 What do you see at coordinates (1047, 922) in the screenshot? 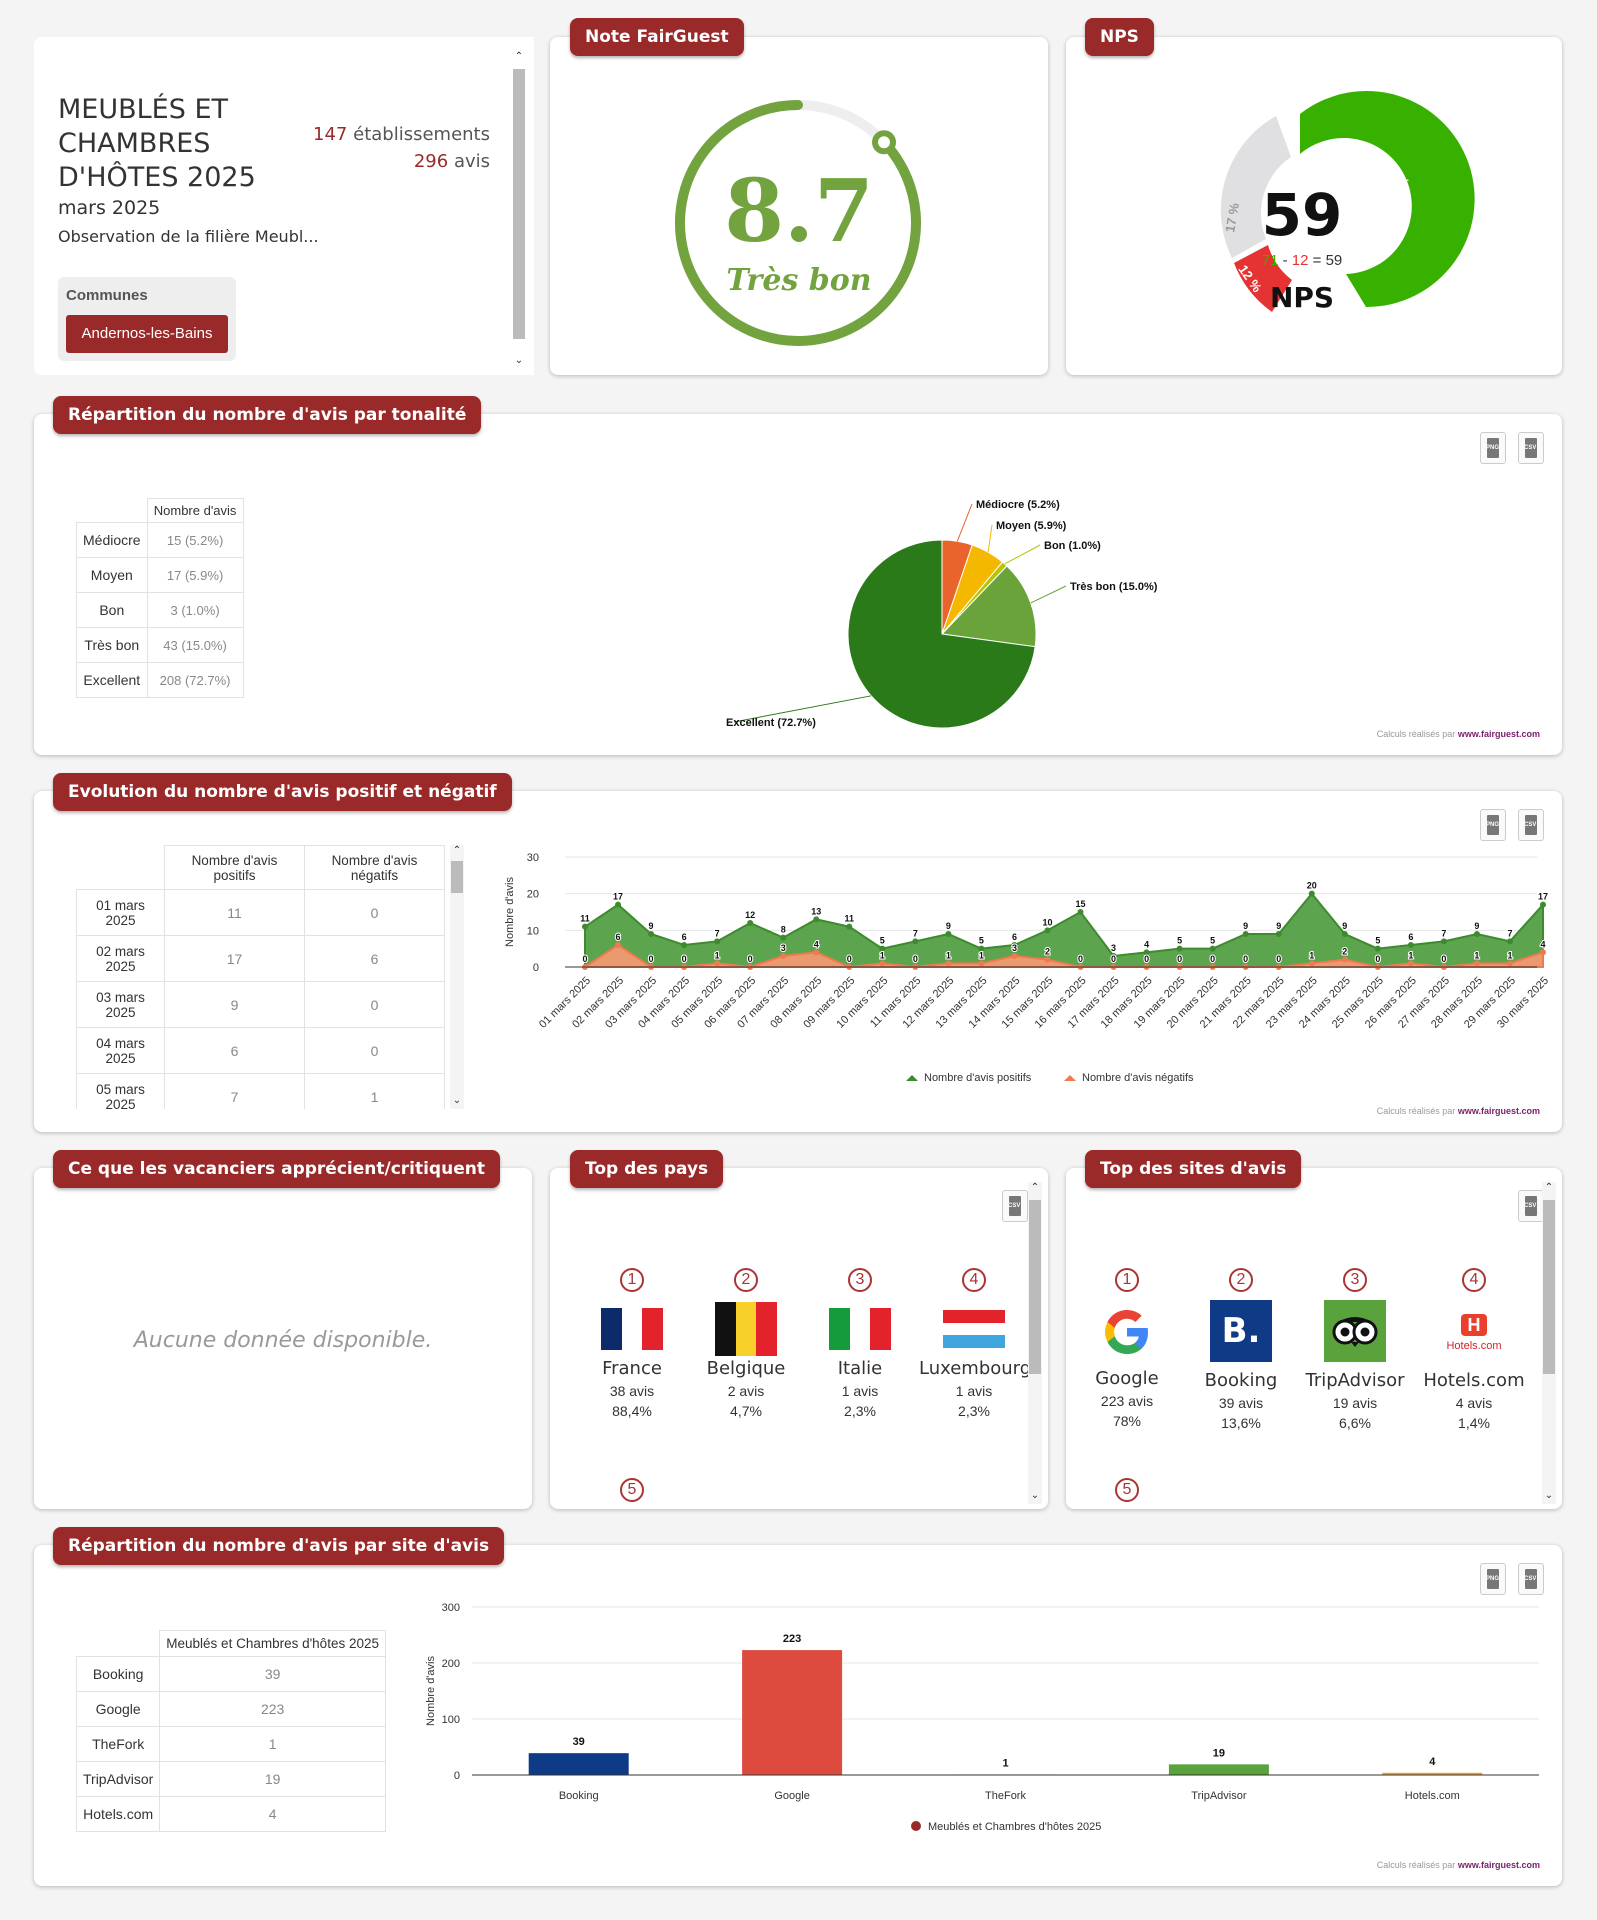
I see `data-label: 10` at bounding box center [1047, 922].